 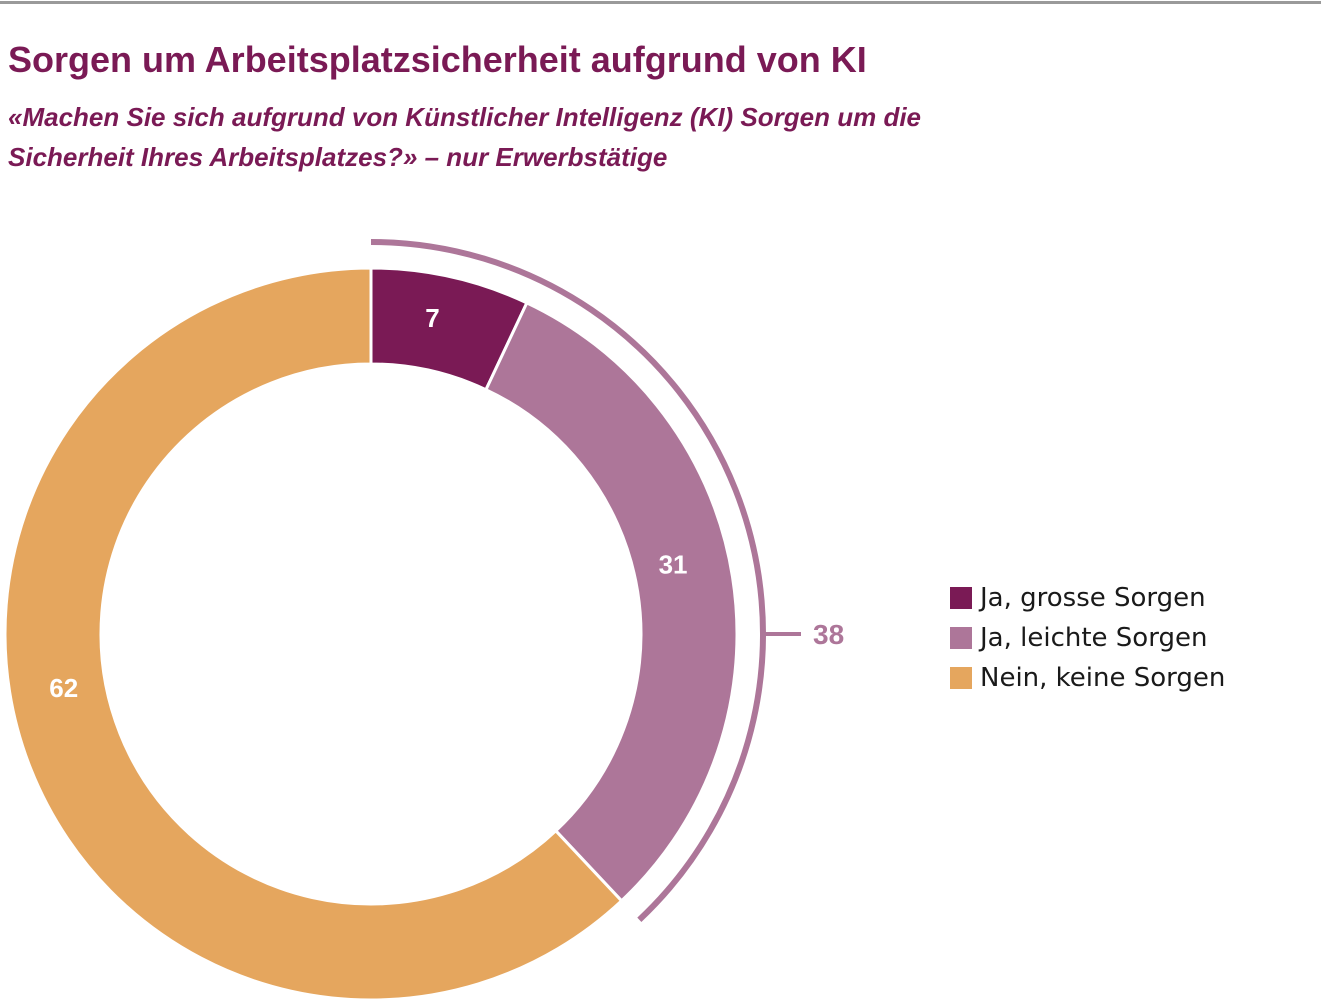 What do you see at coordinates (611, 601) in the screenshot?
I see `slice-leichte-sorgen` at bounding box center [611, 601].